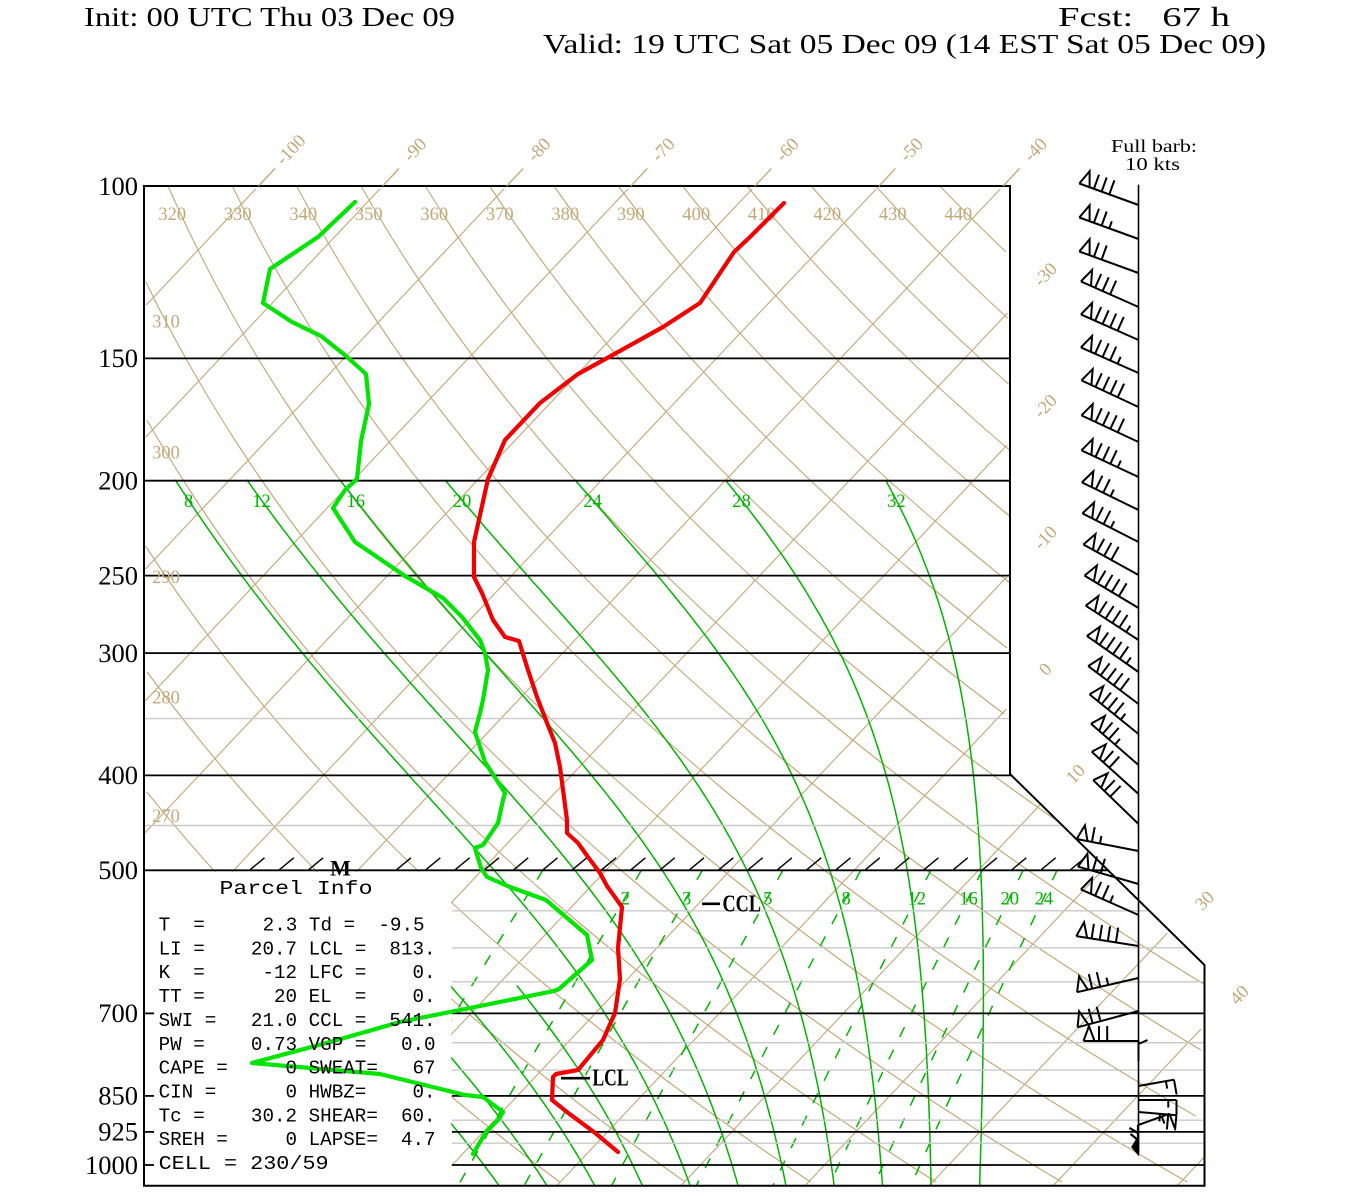  Describe the element at coordinates (297, 997) in the screenshot. I see `svg-text: TT = 20 EL = 0.` at that location.